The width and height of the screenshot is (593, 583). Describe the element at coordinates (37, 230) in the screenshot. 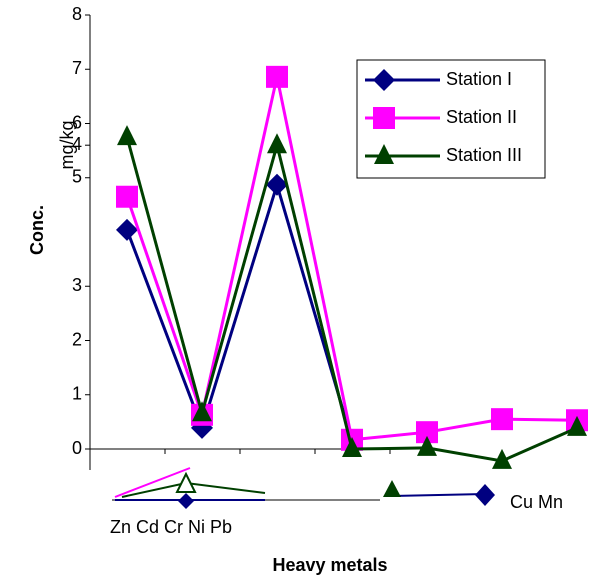

I see `y-axis-label: Conc.` at that location.